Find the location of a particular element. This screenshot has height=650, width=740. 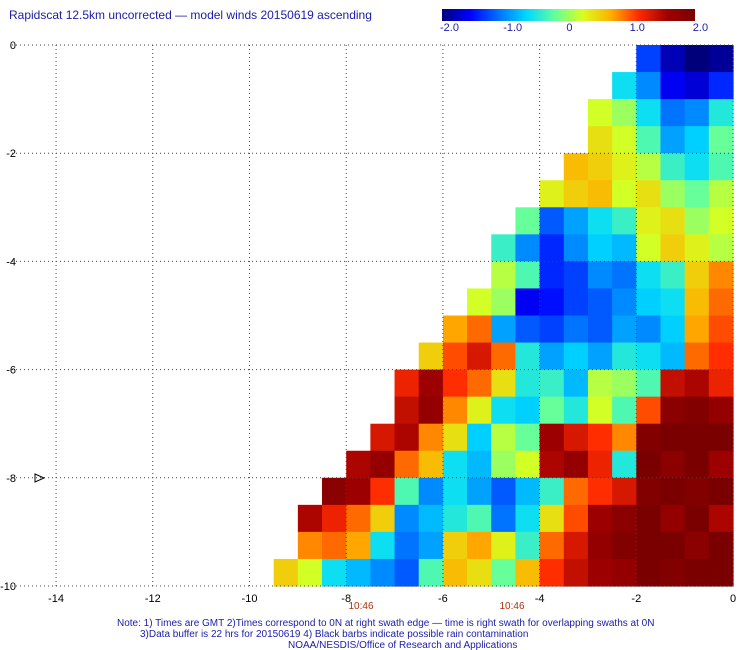

colorbar-tick-label: 0 is located at coordinates (569, 28).